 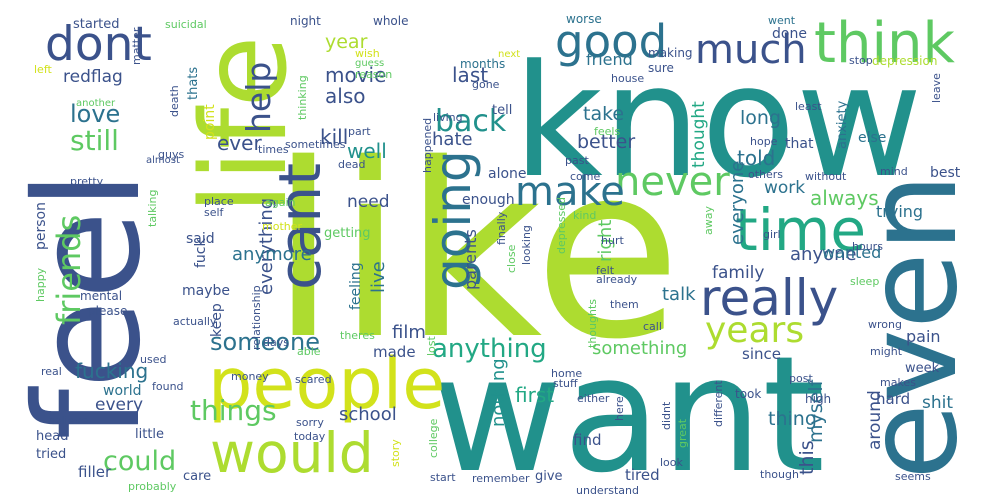 I want to click on word-guys: guys, so click(x=171, y=154).